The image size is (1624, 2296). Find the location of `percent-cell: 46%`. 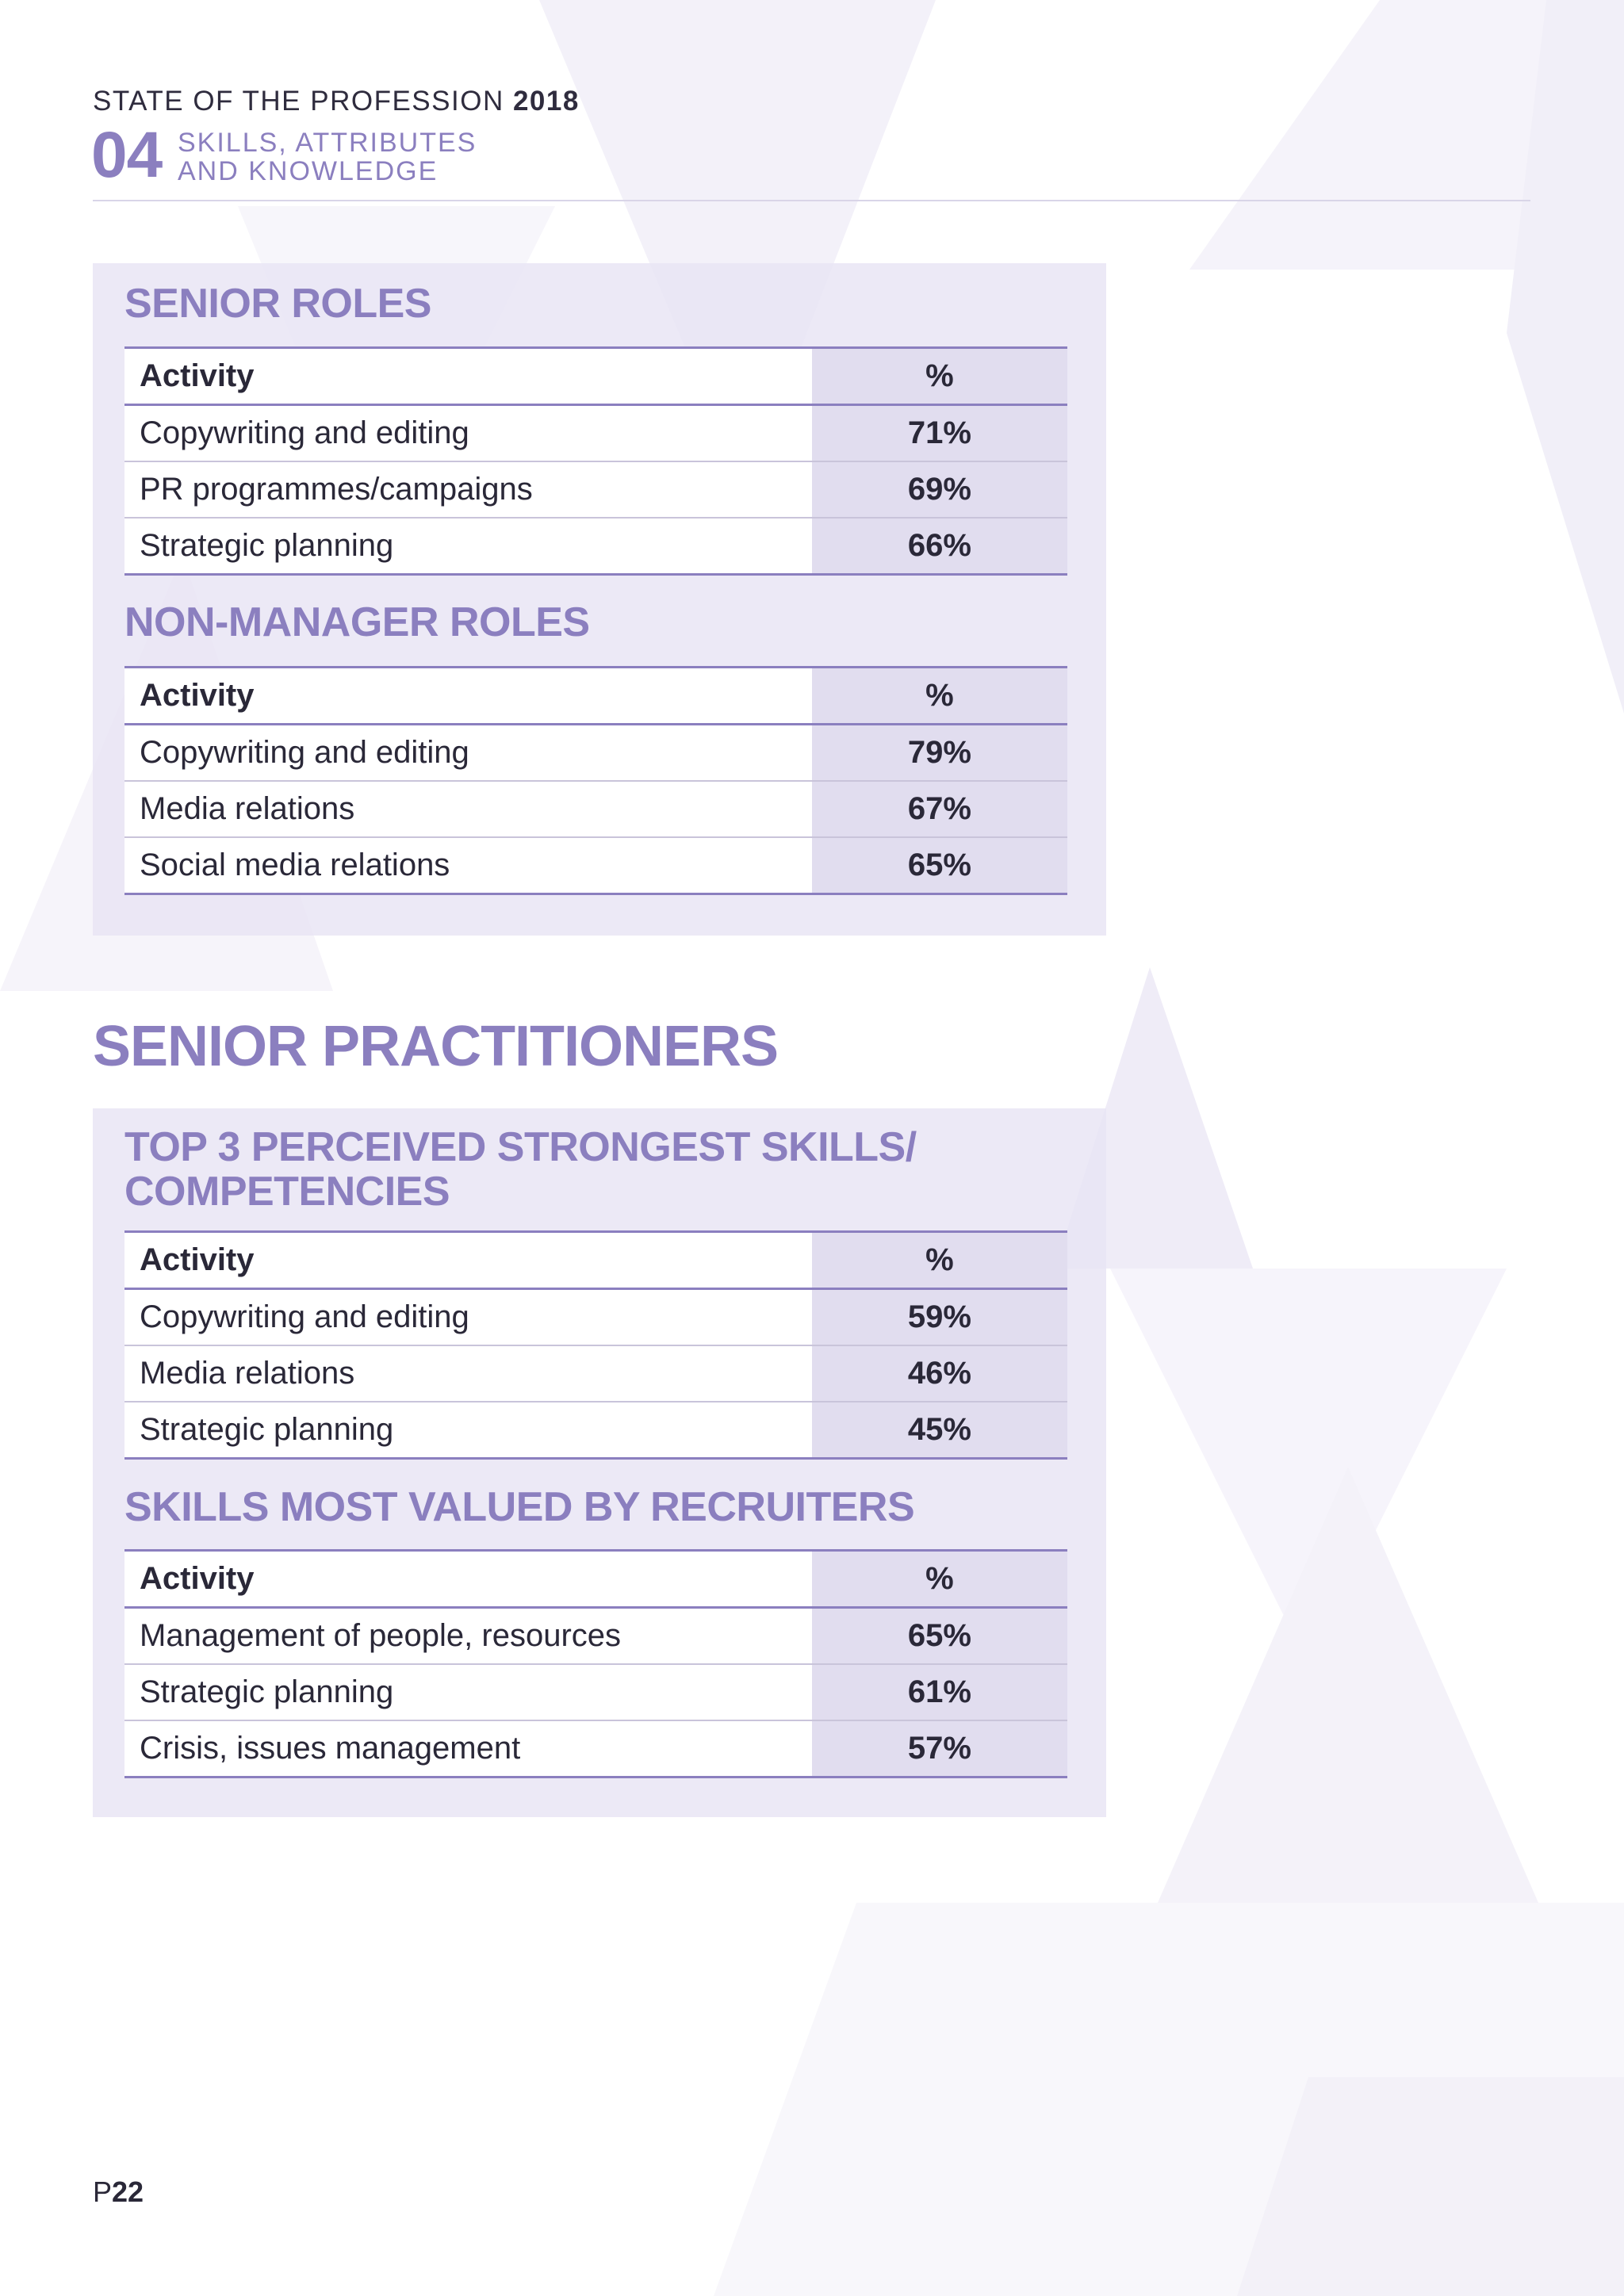

percent-cell: 46% is located at coordinates (939, 1374).